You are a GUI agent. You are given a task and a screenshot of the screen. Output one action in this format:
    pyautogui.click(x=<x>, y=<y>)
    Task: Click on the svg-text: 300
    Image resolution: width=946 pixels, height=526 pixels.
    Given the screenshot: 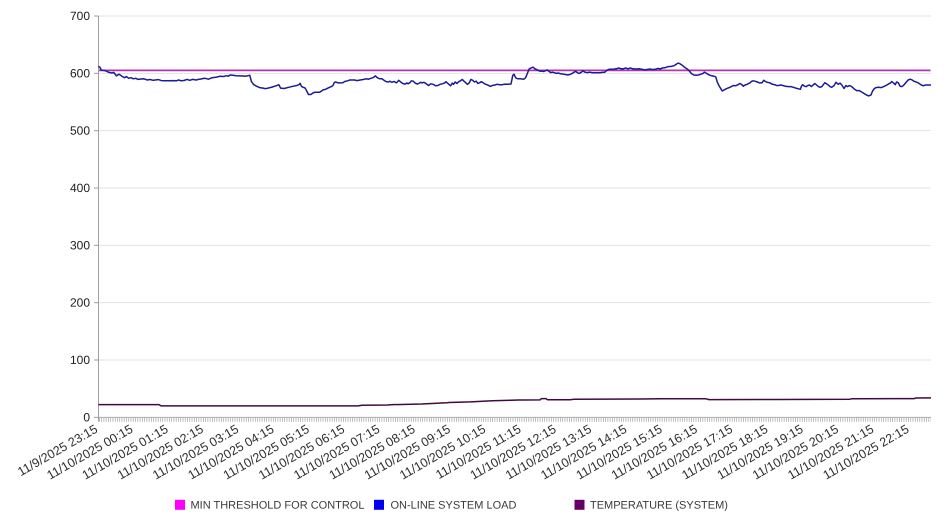 What is the action you would take?
    pyautogui.click(x=80, y=245)
    